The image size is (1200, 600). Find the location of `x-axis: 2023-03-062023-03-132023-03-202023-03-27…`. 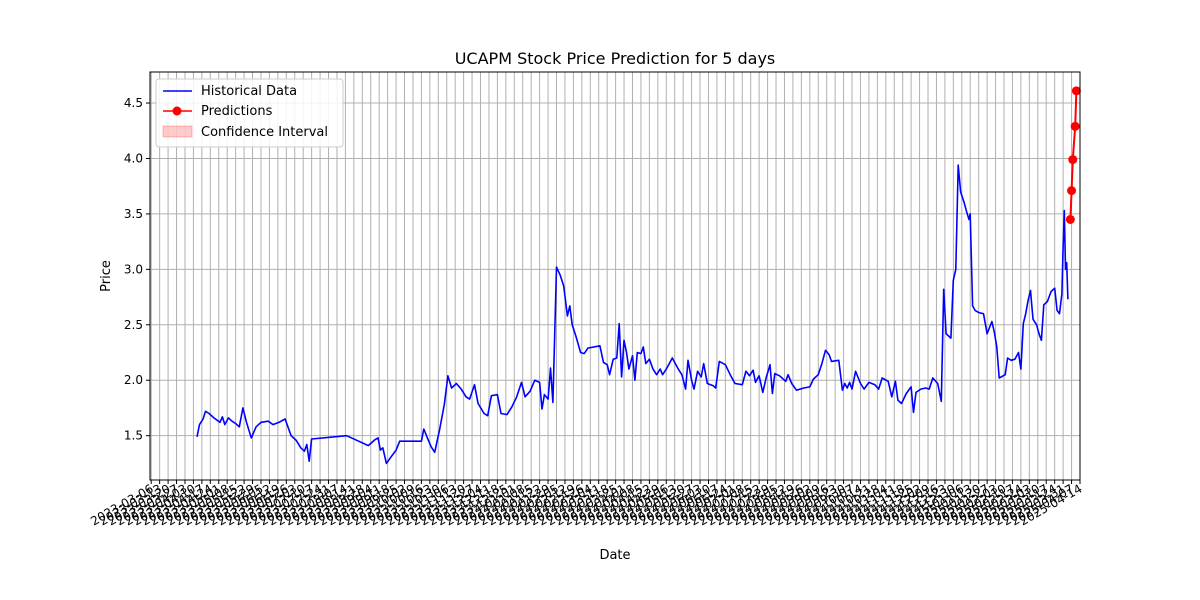

x-axis: 2023-03-062023-03-132023-03-202023-03-27… is located at coordinates (586, 504).